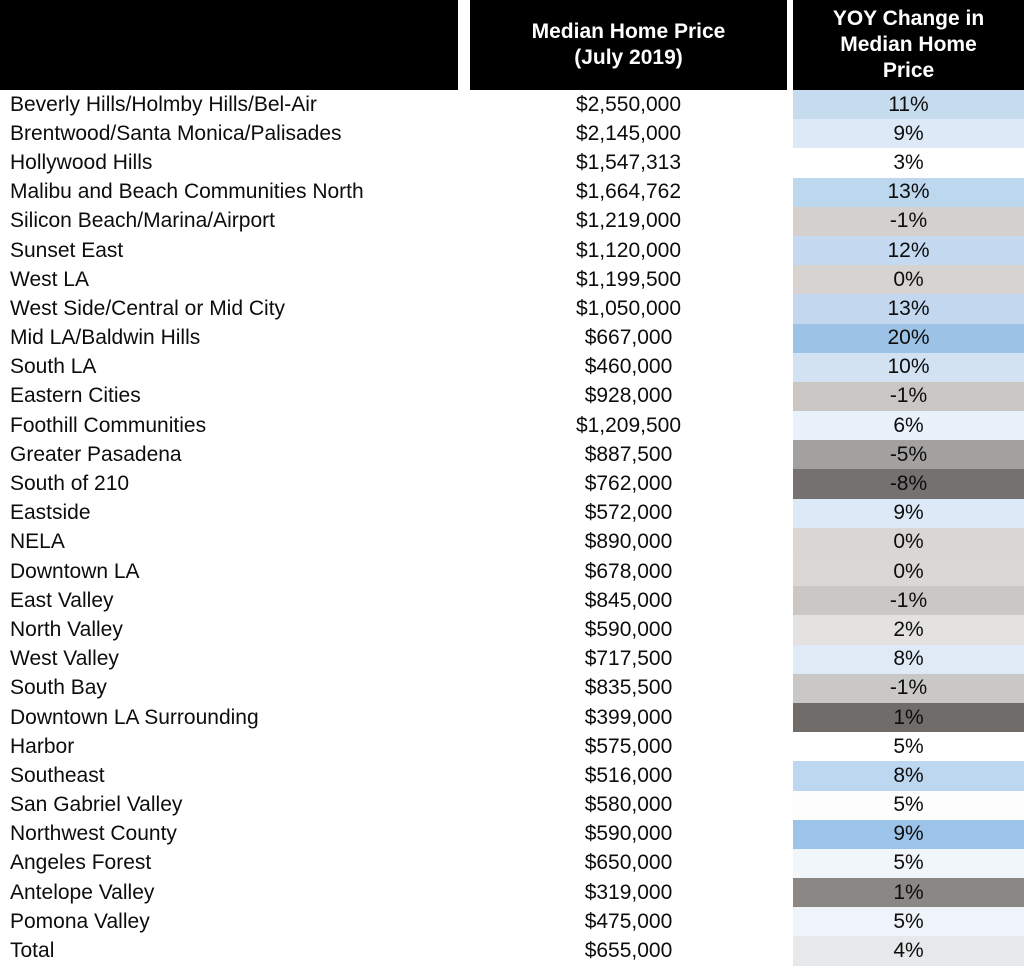  Describe the element at coordinates (142, 221) in the screenshot. I see `region-cell: Silicon Beach/Marina/Airport` at that location.